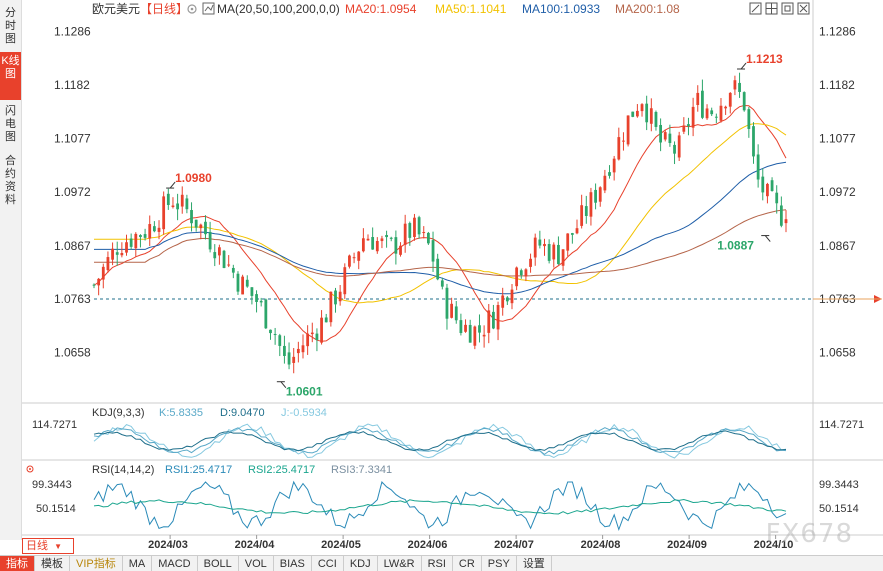 Image resolution: width=883 pixels, height=571 pixels. What do you see at coordinates (514, 545) in the screenshot?
I see `date-label: 2024/07` at bounding box center [514, 545].